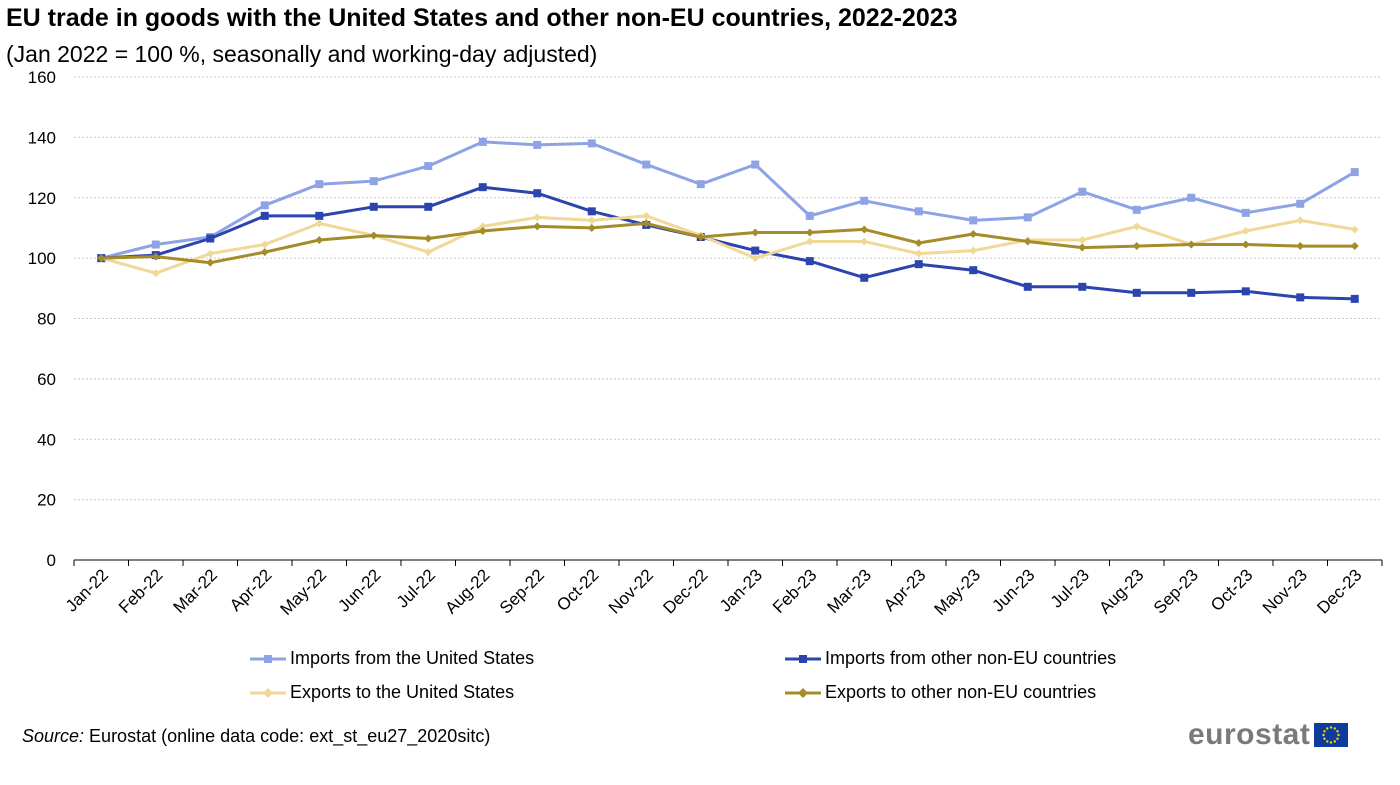  What do you see at coordinates (905, 590) in the screenshot?
I see `x-tick-label: Apr-23` at bounding box center [905, 590].